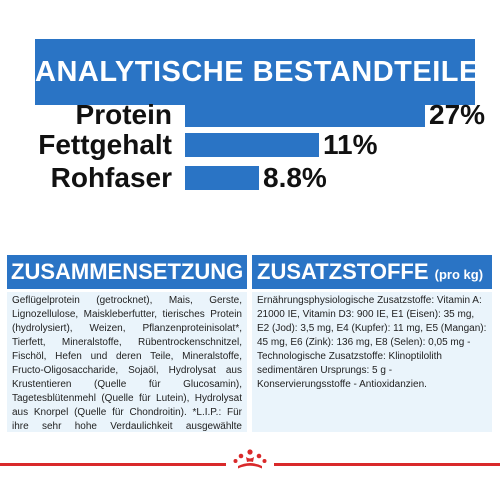 This screenshot has height=500, width=500. I want to click on title-banner: ANALYTISCHE BESTANDTEILE, so click(257, 72).